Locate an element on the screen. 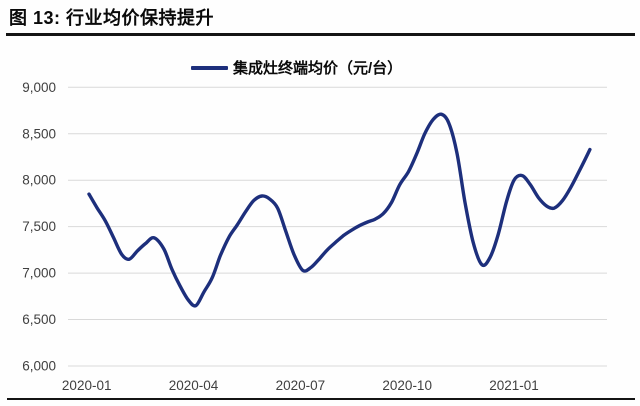 The height and width of the screenshot is (406, 640). y-axis-tick-label: 6,000 is located at coordinates (39, 366).